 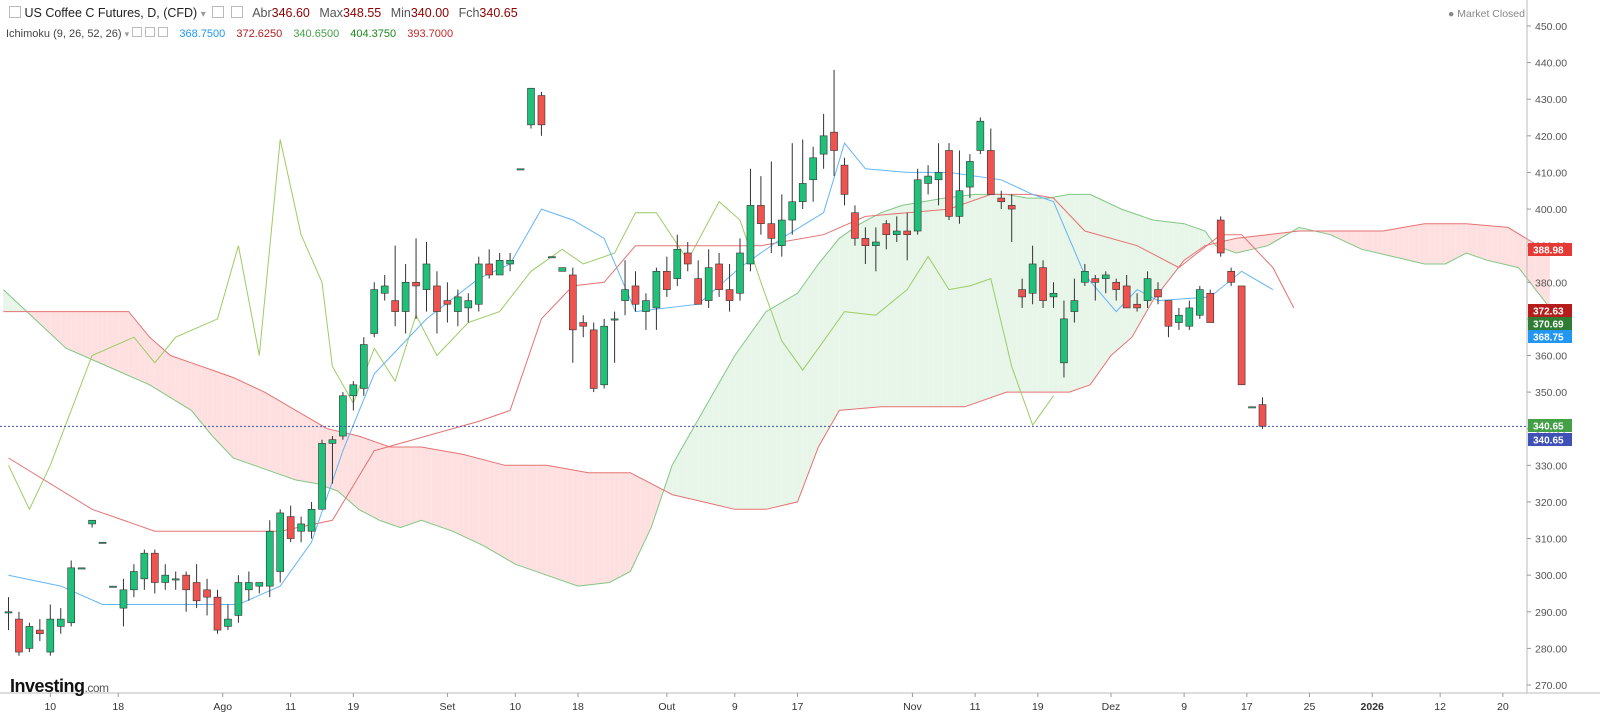 What do you see at coordinates (118, 707) in the screenshot?
I see `x-tick-label: 18` at bounding box center [118, 707].